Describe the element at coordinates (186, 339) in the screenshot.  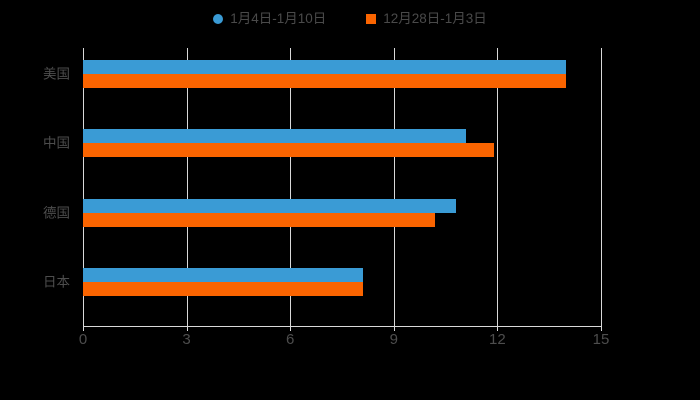
I see `x-tick-label-3: 3` at that location.